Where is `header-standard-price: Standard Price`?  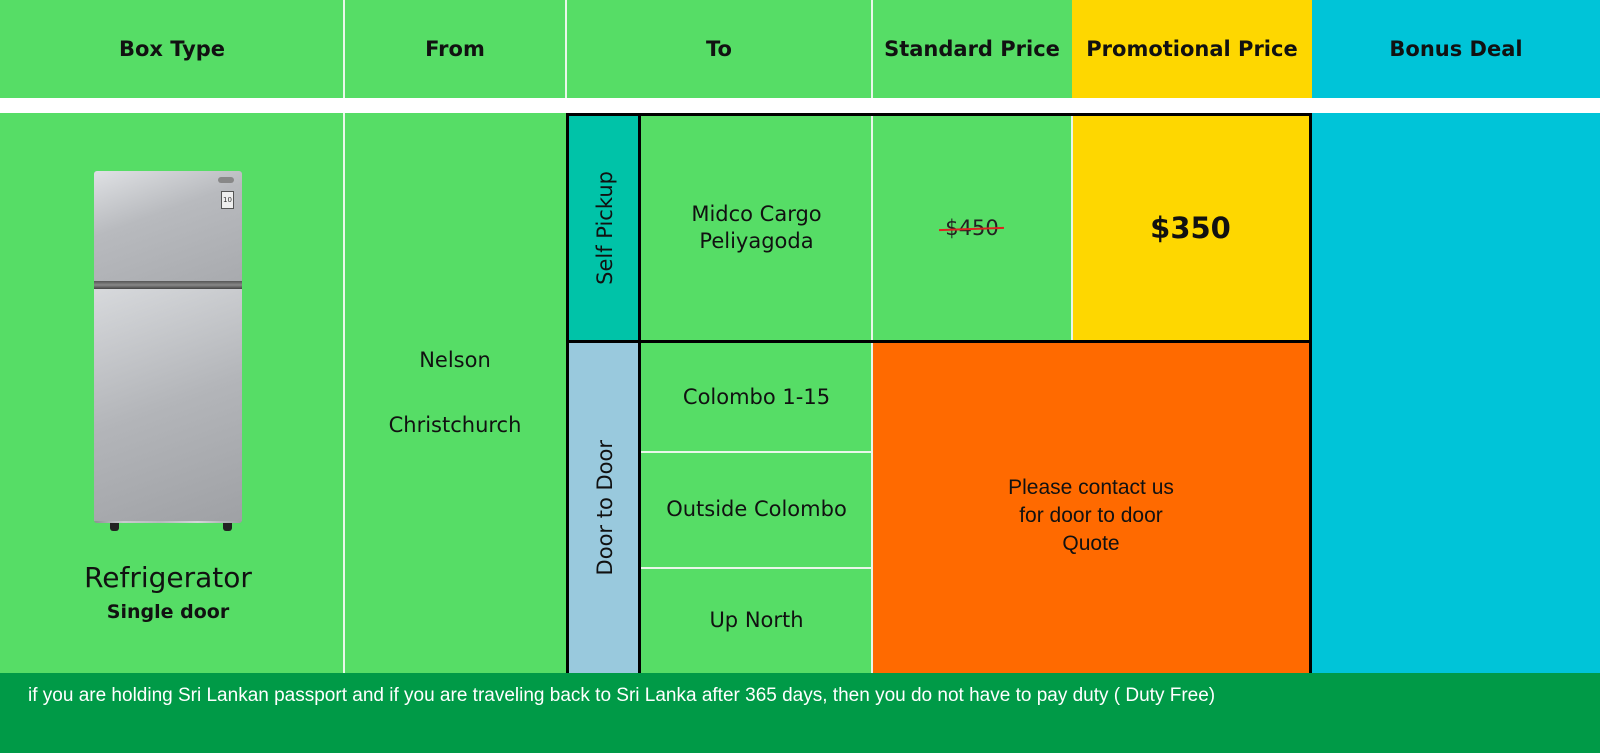 header-standard-price: Standard Price is located at coordinates (972, 49).